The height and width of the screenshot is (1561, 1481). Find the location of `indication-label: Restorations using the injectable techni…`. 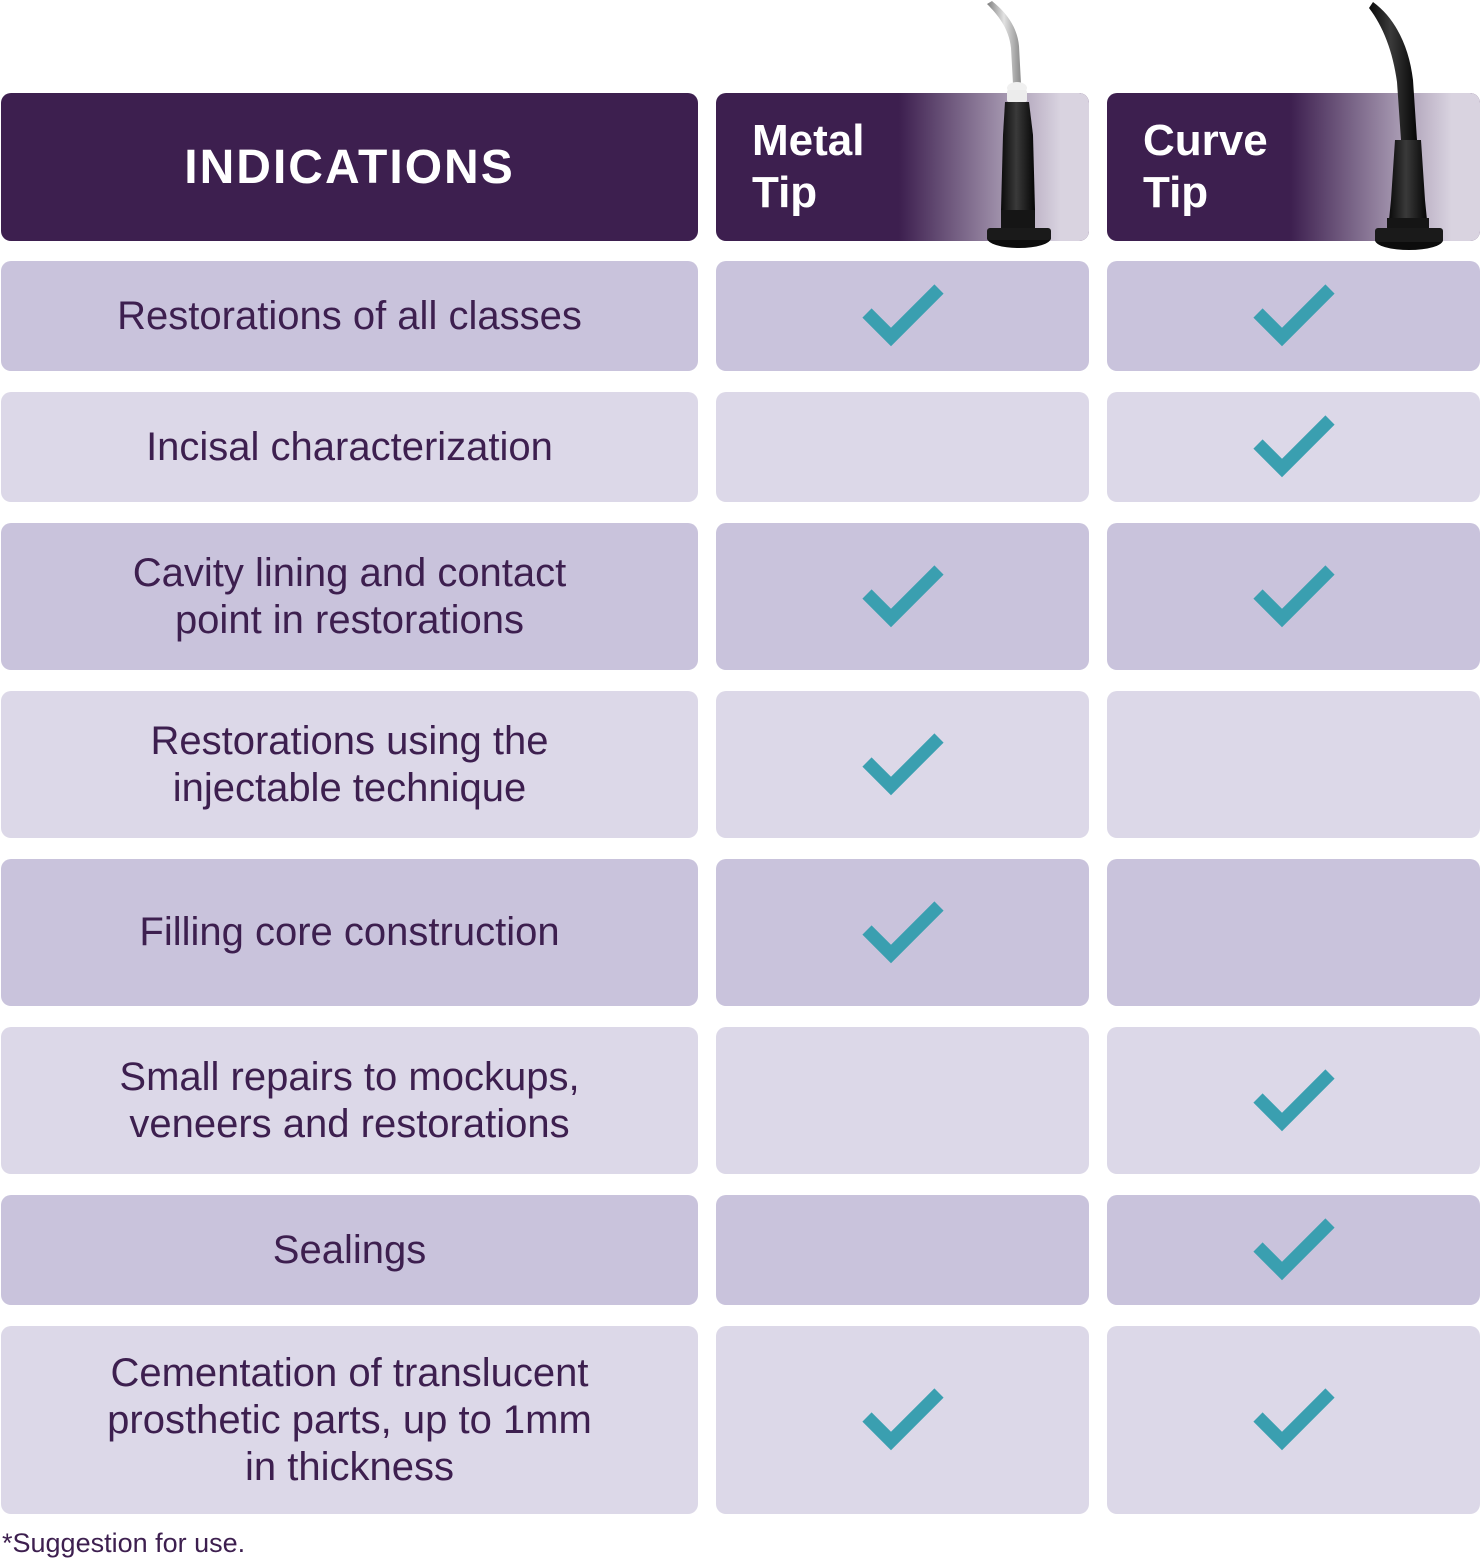

indication-label: Restorations using the injectable techni… is located at coordinates (349, 764).